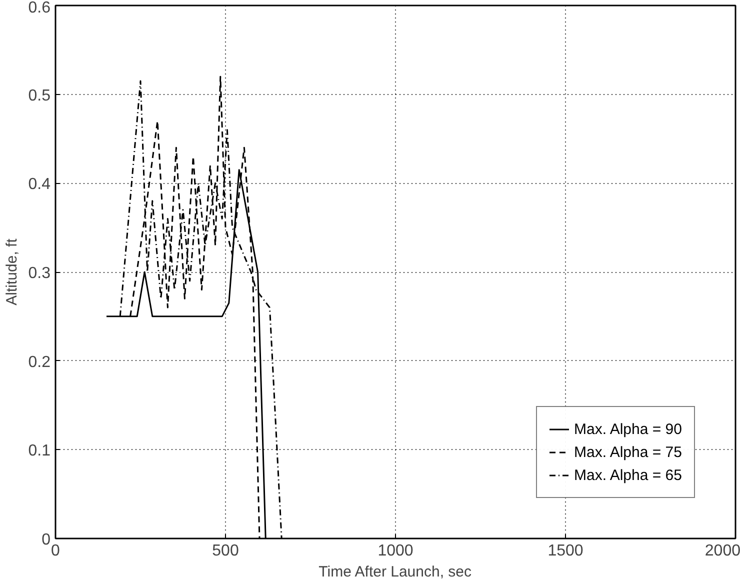 The width and height of the screenshot is (740, 583). Describe the element at coordinates (722, 551) in the screenshot. I see `x-tick-label: 2000` at that location.